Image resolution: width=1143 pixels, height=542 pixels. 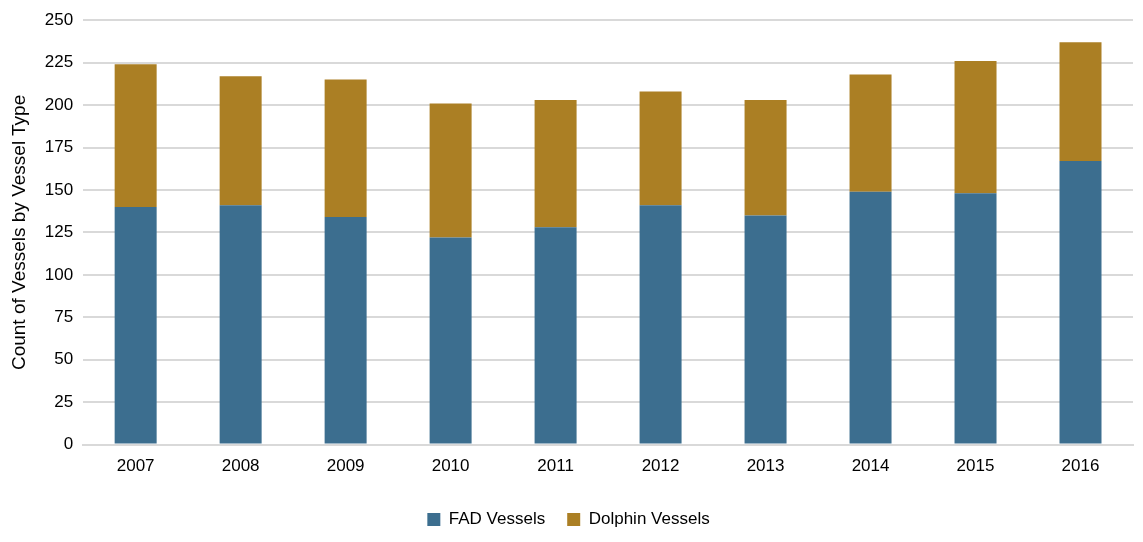 What do you see at coordinates (649, 519) in the screenshot?
I see `legend-label: Dolphin Vessels` at bounding box center [649, 519].